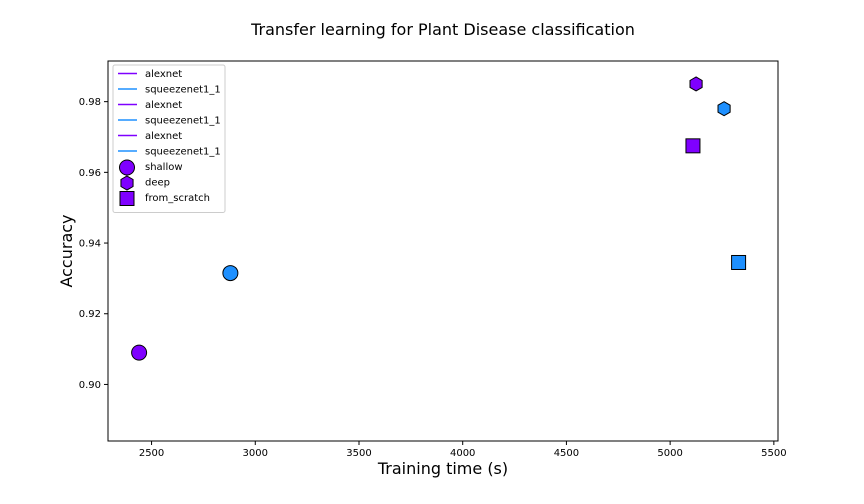  What do you see at coordinates (127, 198) in the screenshot?
I see `legend-square-swatch` at bounding box center [127, 198].